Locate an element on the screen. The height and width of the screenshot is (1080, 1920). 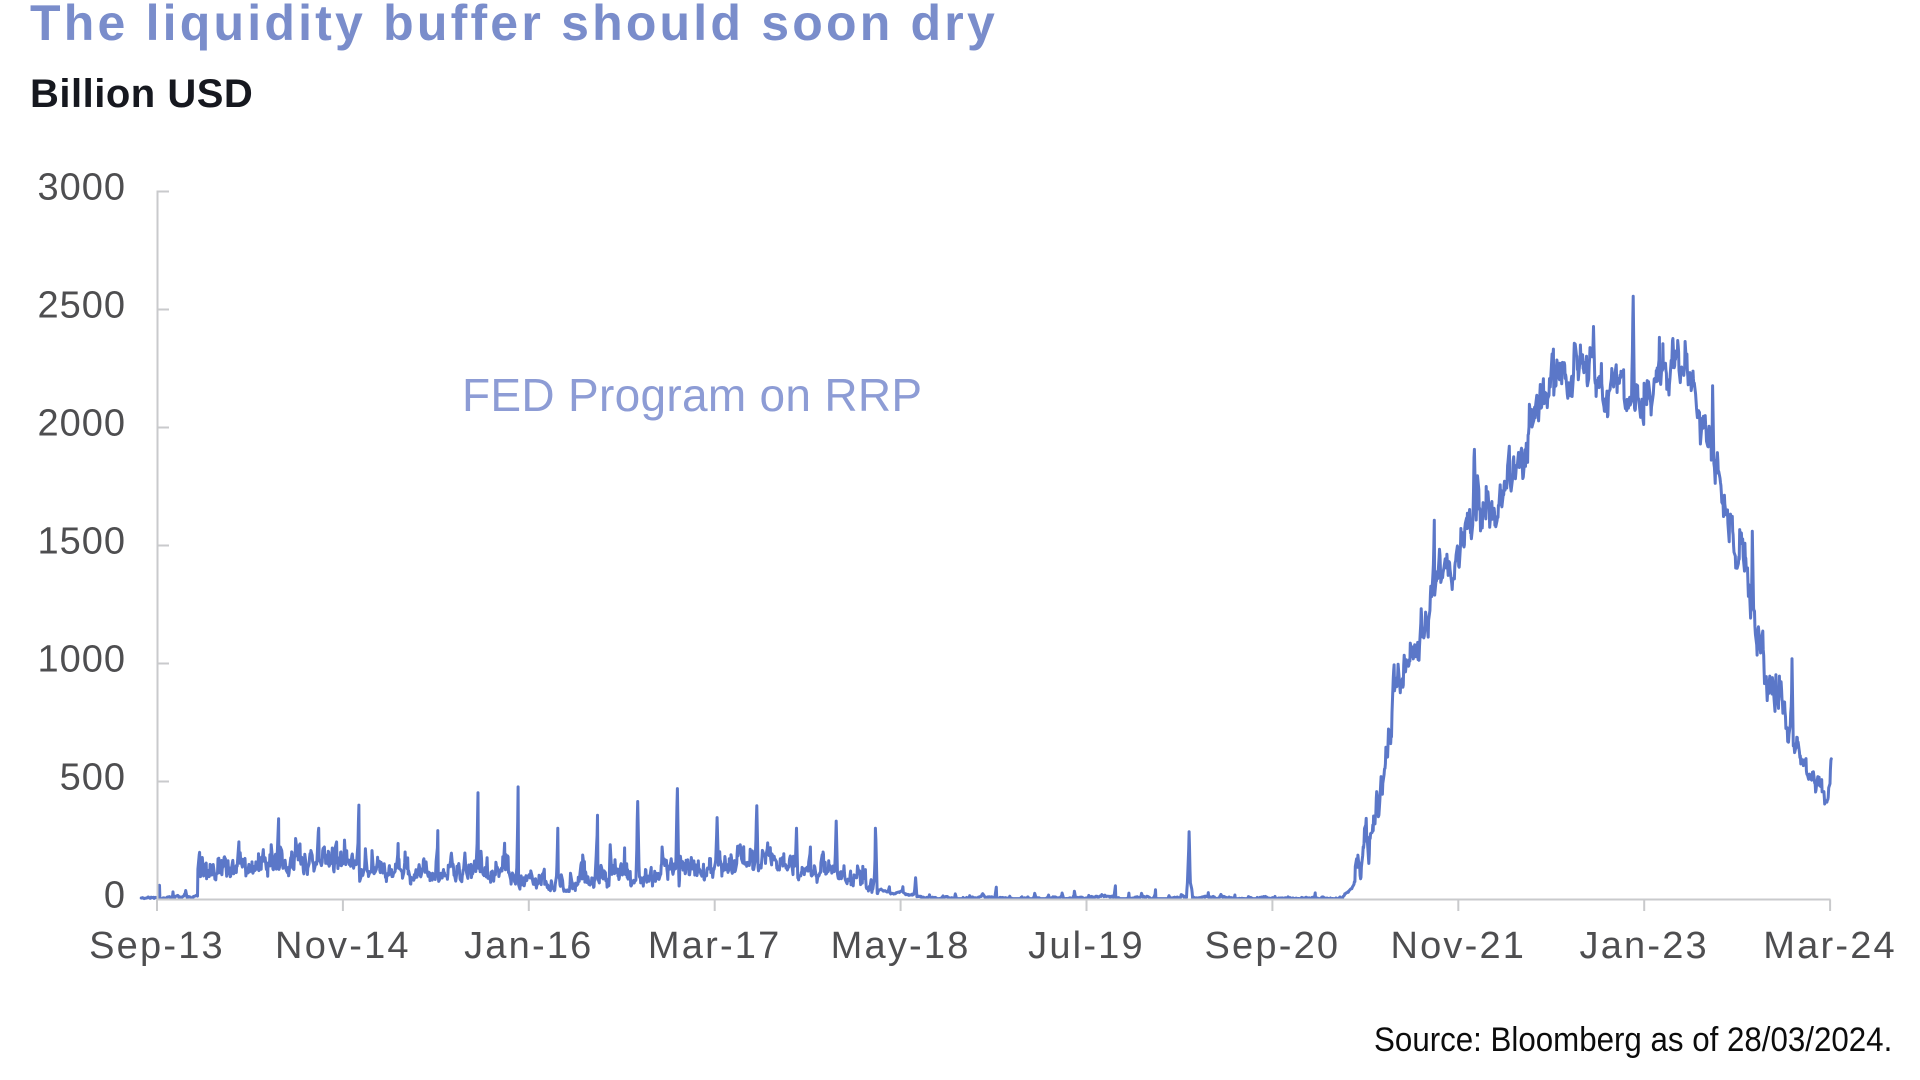
svg-text: Sep-20 is located at coordinates (1273, 946).